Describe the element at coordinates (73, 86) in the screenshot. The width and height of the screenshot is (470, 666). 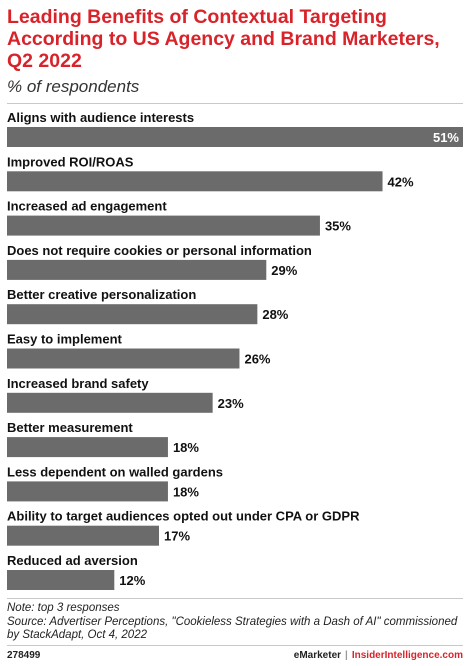
I see `chart-subtitle: % of respondents` at that location.